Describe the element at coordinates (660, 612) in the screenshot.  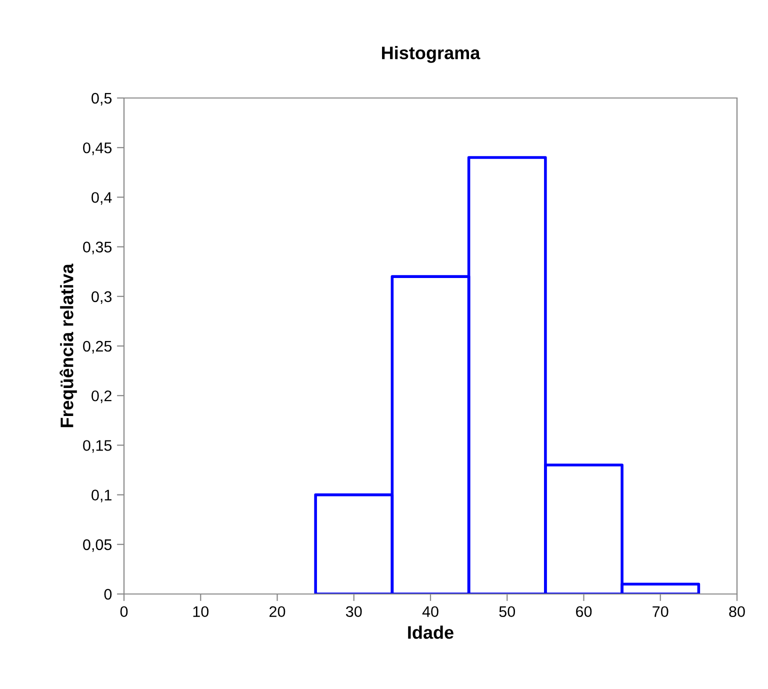
I see `x-tick-label: 70` at that location.